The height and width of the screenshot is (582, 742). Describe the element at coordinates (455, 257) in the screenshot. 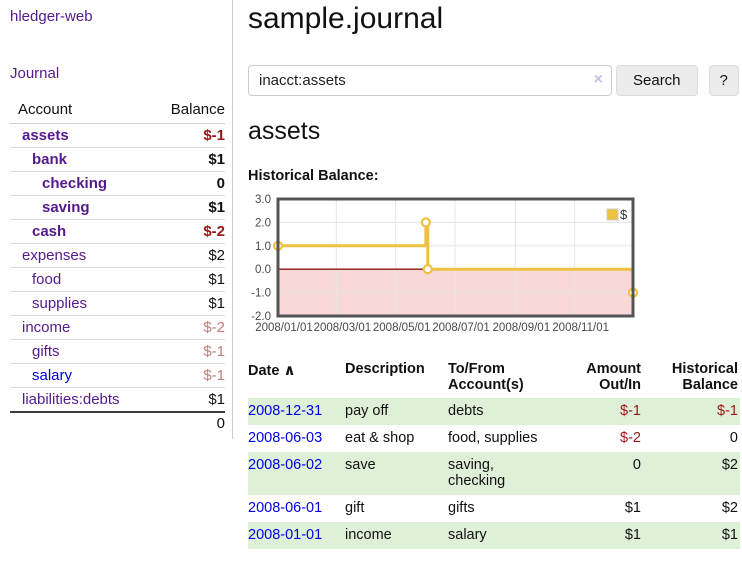

I see `plot-border` at that location.